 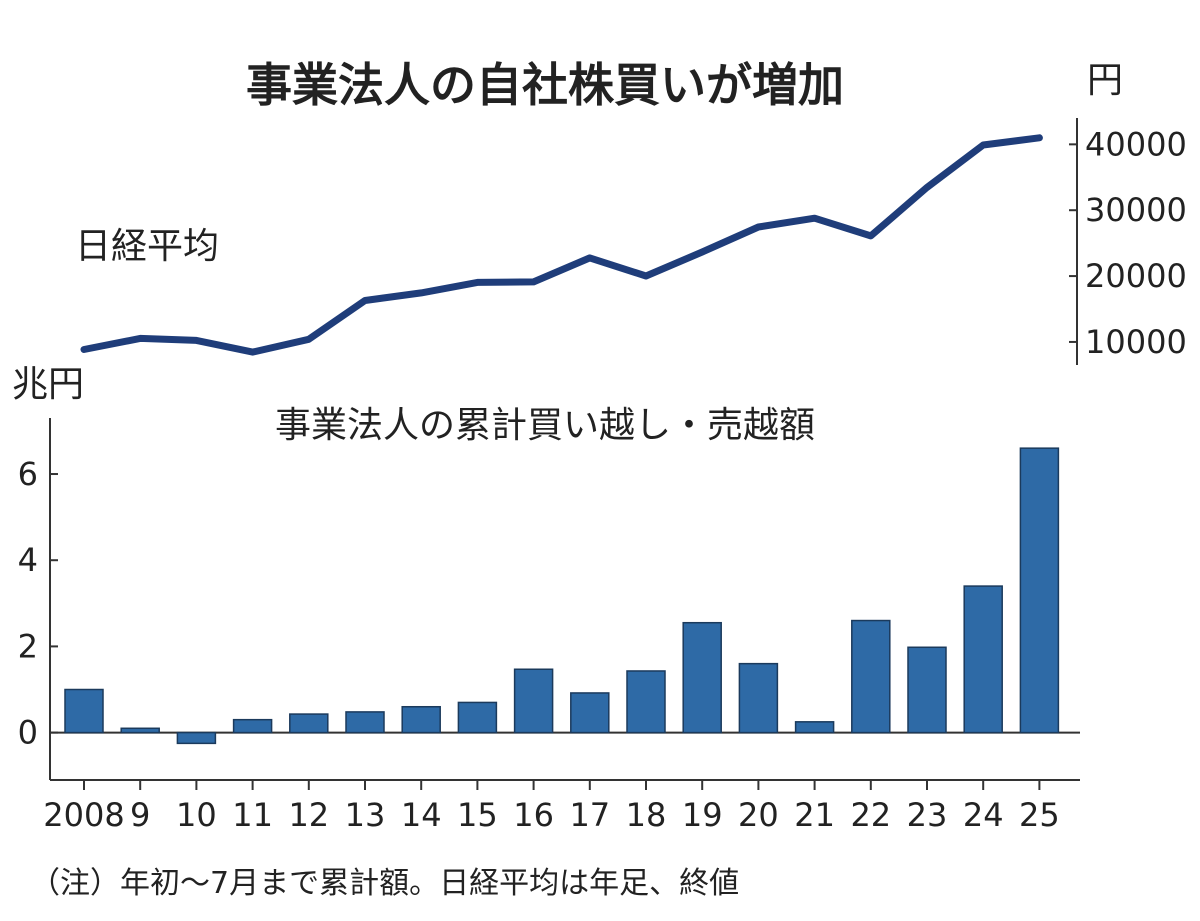 What do you see at coordinates (814, 815) in the screenshot?
I see `x-tick-label: 21` at bounding box center [814, 815].